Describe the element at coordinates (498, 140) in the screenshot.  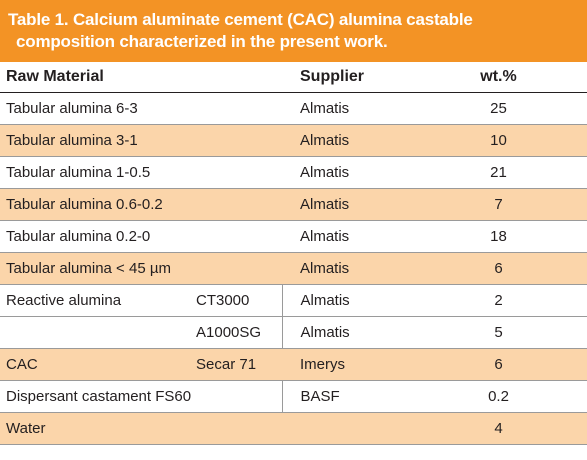
I see `cell-wt: 10` at that location.